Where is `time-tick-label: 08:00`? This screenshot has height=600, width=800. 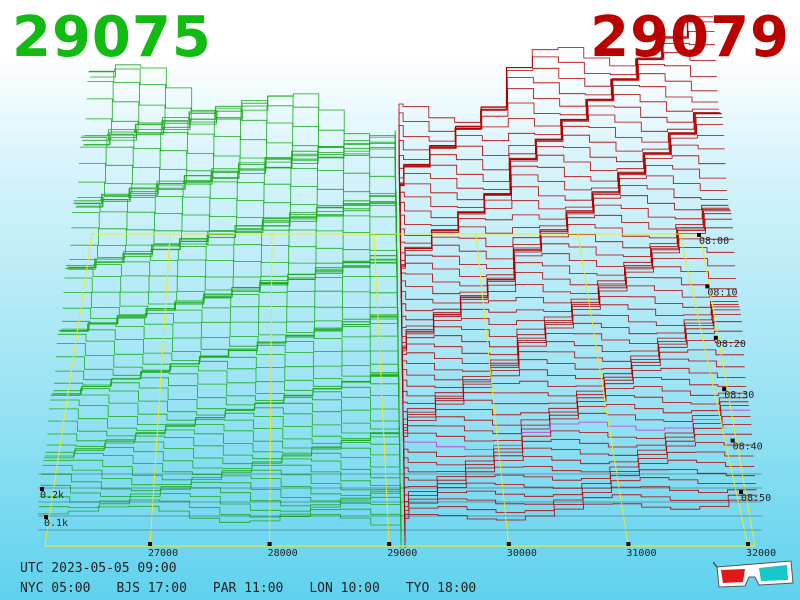
time-tick-label: 08:00 is located at coordinates (714, 241).